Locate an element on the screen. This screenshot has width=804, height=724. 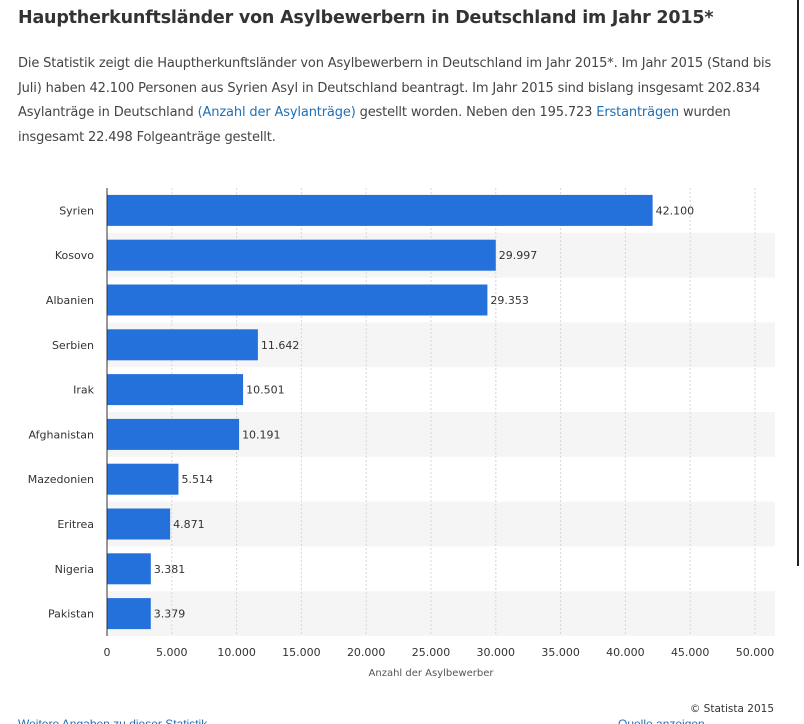
bar-serbien is located at coordinates (182, 345).